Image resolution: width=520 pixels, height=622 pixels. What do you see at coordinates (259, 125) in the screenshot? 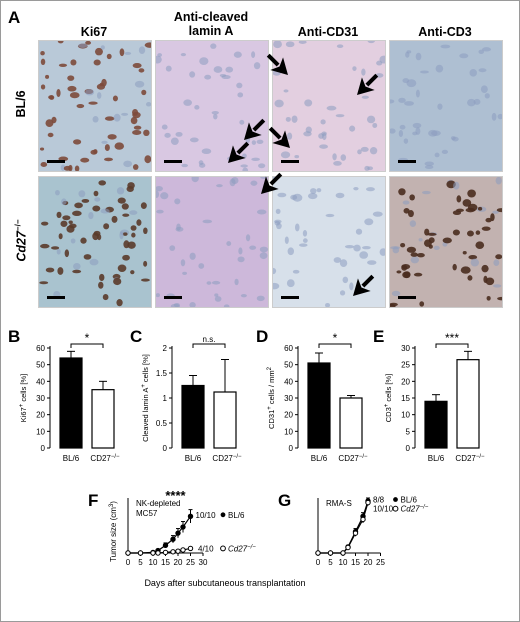
I see `arrow-shaft` at bounding box center [259, 125].